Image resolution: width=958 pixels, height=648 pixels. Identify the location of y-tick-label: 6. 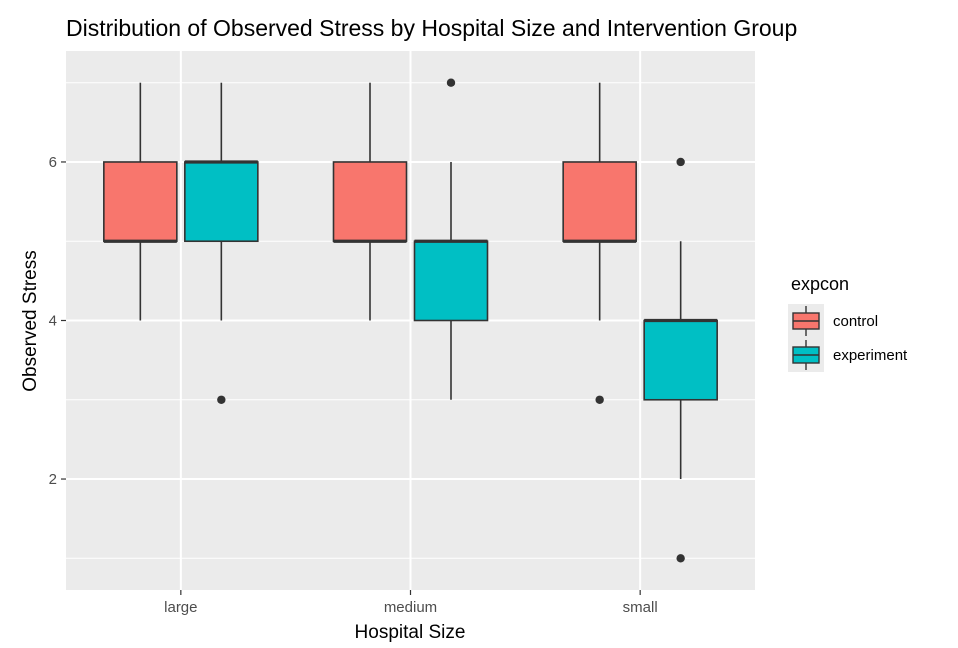
(53, 162).